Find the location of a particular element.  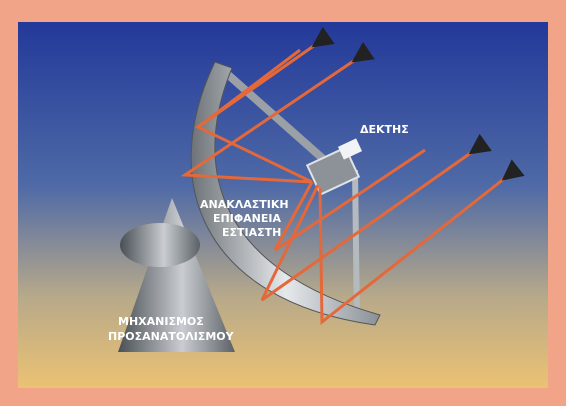

post is located at coordinates (356, 246).